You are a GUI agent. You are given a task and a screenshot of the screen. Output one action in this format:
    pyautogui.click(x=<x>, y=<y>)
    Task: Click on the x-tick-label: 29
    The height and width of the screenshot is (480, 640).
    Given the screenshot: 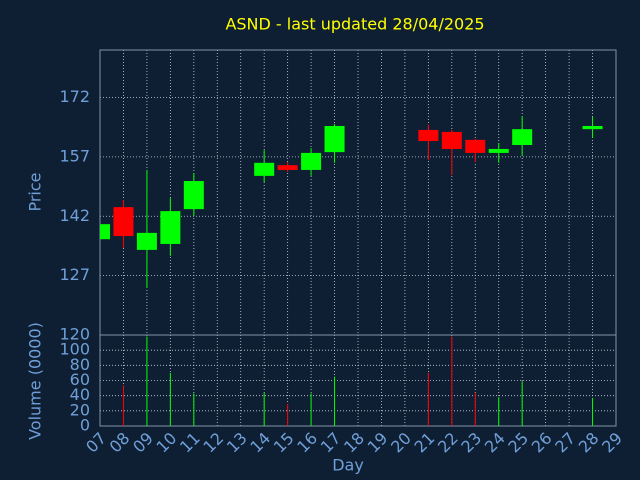 What is the action you would take?
    pyautogui.click(x=612, y=443)
    